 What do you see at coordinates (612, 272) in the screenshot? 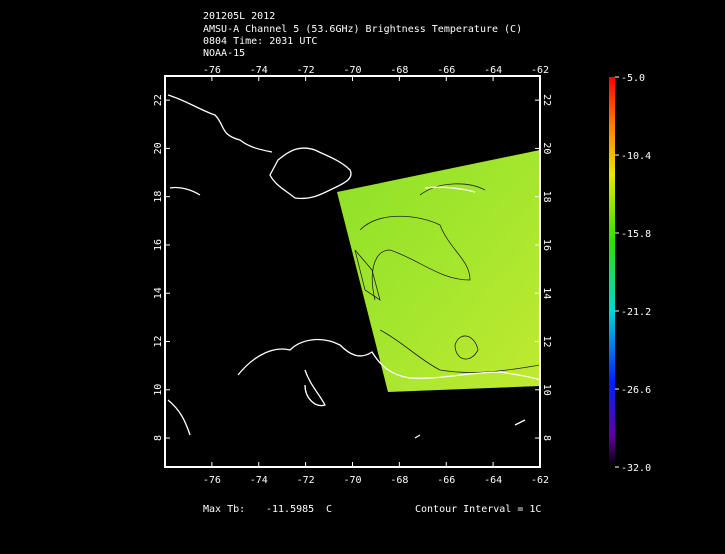
I see `colorbar` at bounding box center [612, 272].